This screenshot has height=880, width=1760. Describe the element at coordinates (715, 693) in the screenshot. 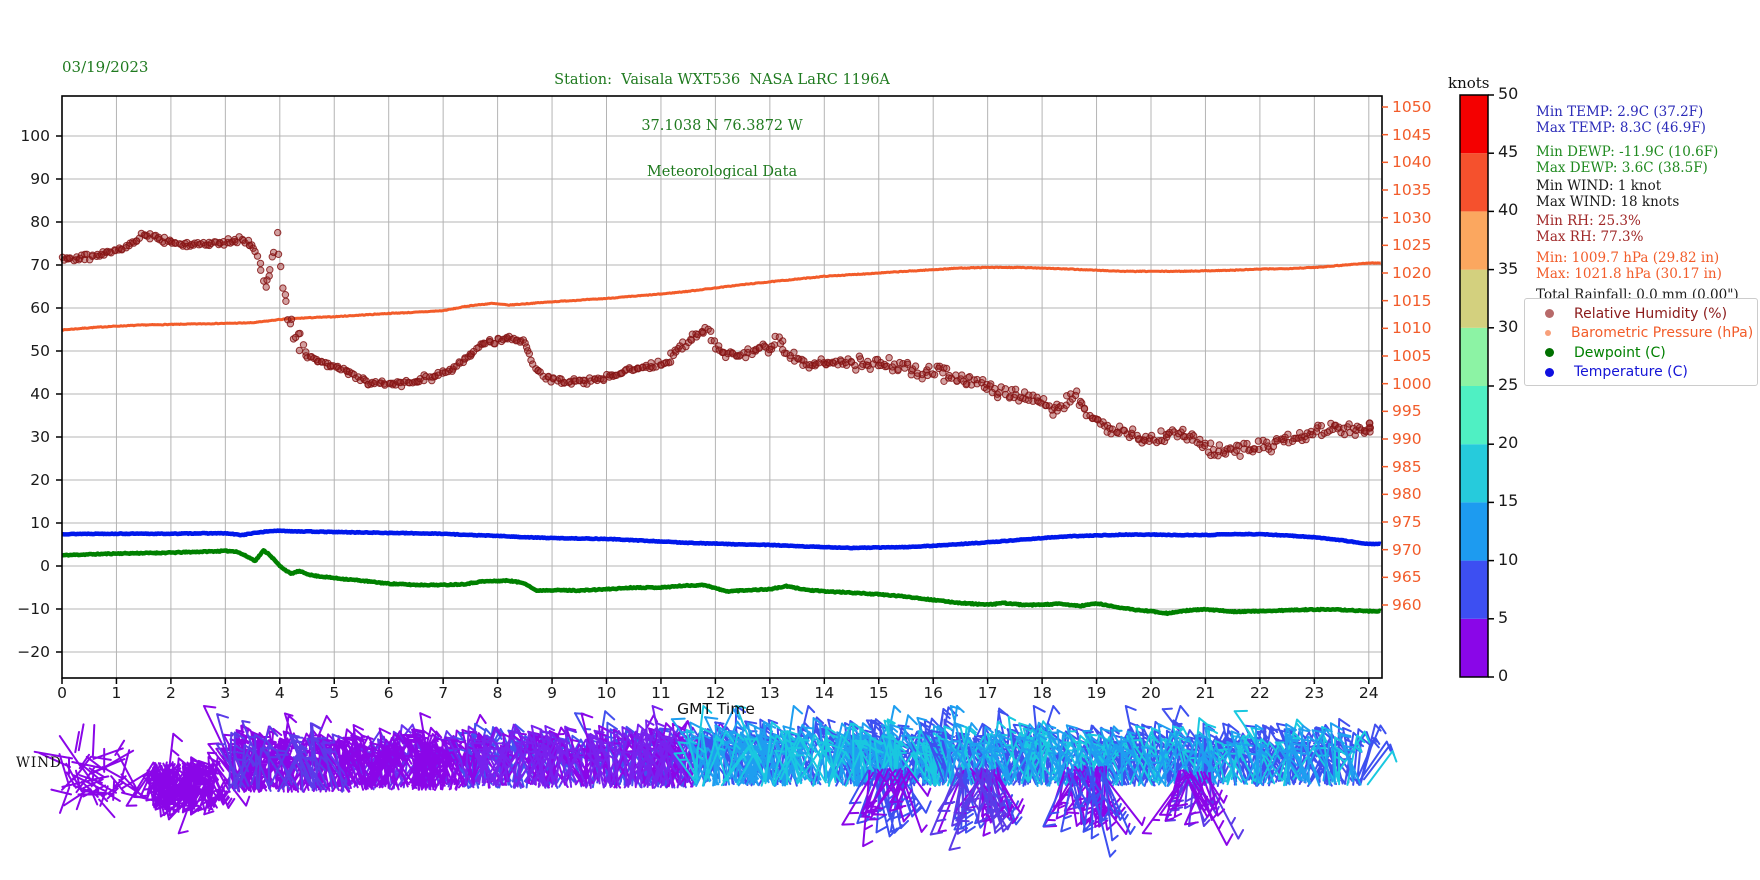

I see `x-axis-tick-label: 12` at that location.